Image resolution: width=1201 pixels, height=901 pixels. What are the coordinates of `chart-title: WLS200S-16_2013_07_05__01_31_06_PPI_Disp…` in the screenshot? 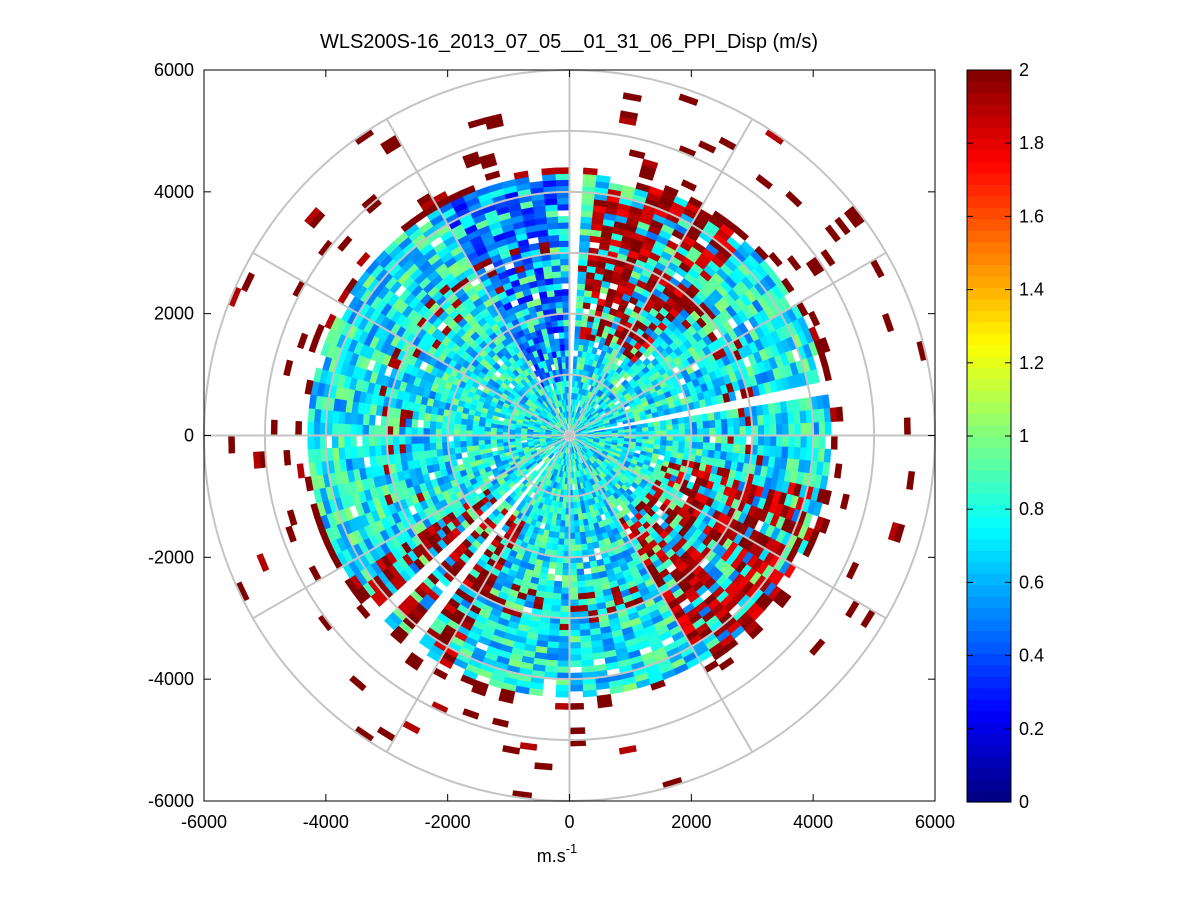 It's located at (569, 42).